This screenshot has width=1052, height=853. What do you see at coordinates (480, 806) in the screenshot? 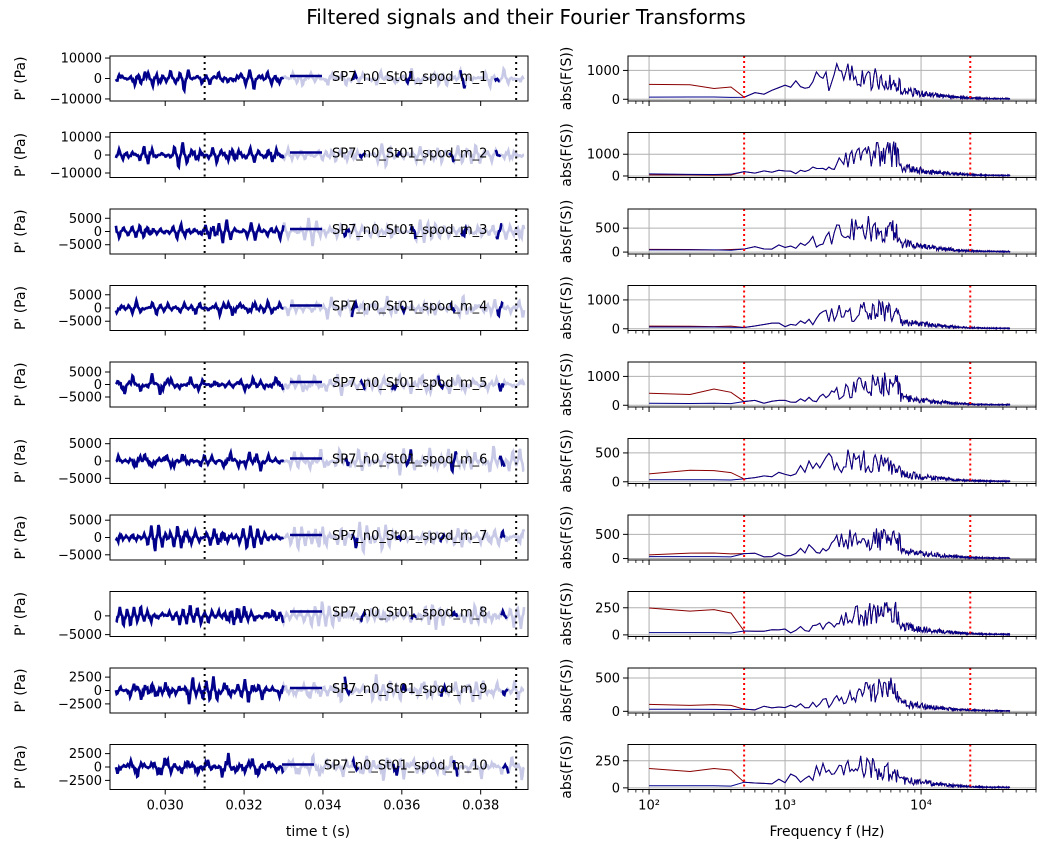
I see `x-tick-label: 0.038` at bounding box center [480, 806].